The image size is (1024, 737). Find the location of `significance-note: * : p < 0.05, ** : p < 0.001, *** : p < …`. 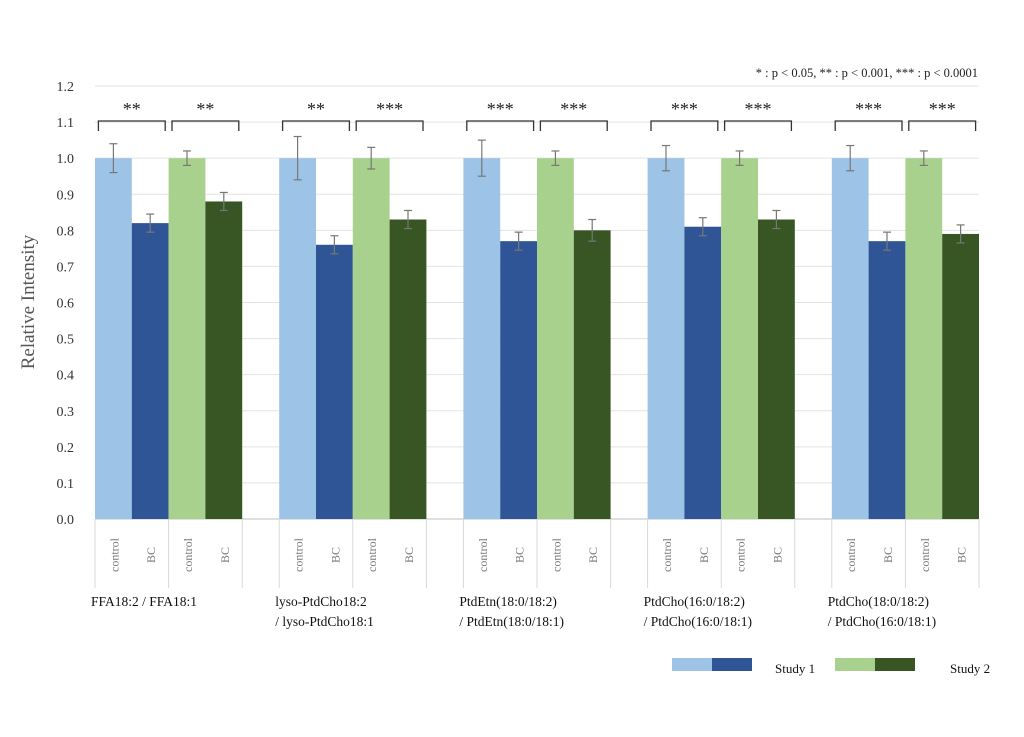

significance-note: * : p < 0.05, ** : p < 0.001, *** : p < … is located at coordinates (867, 73).